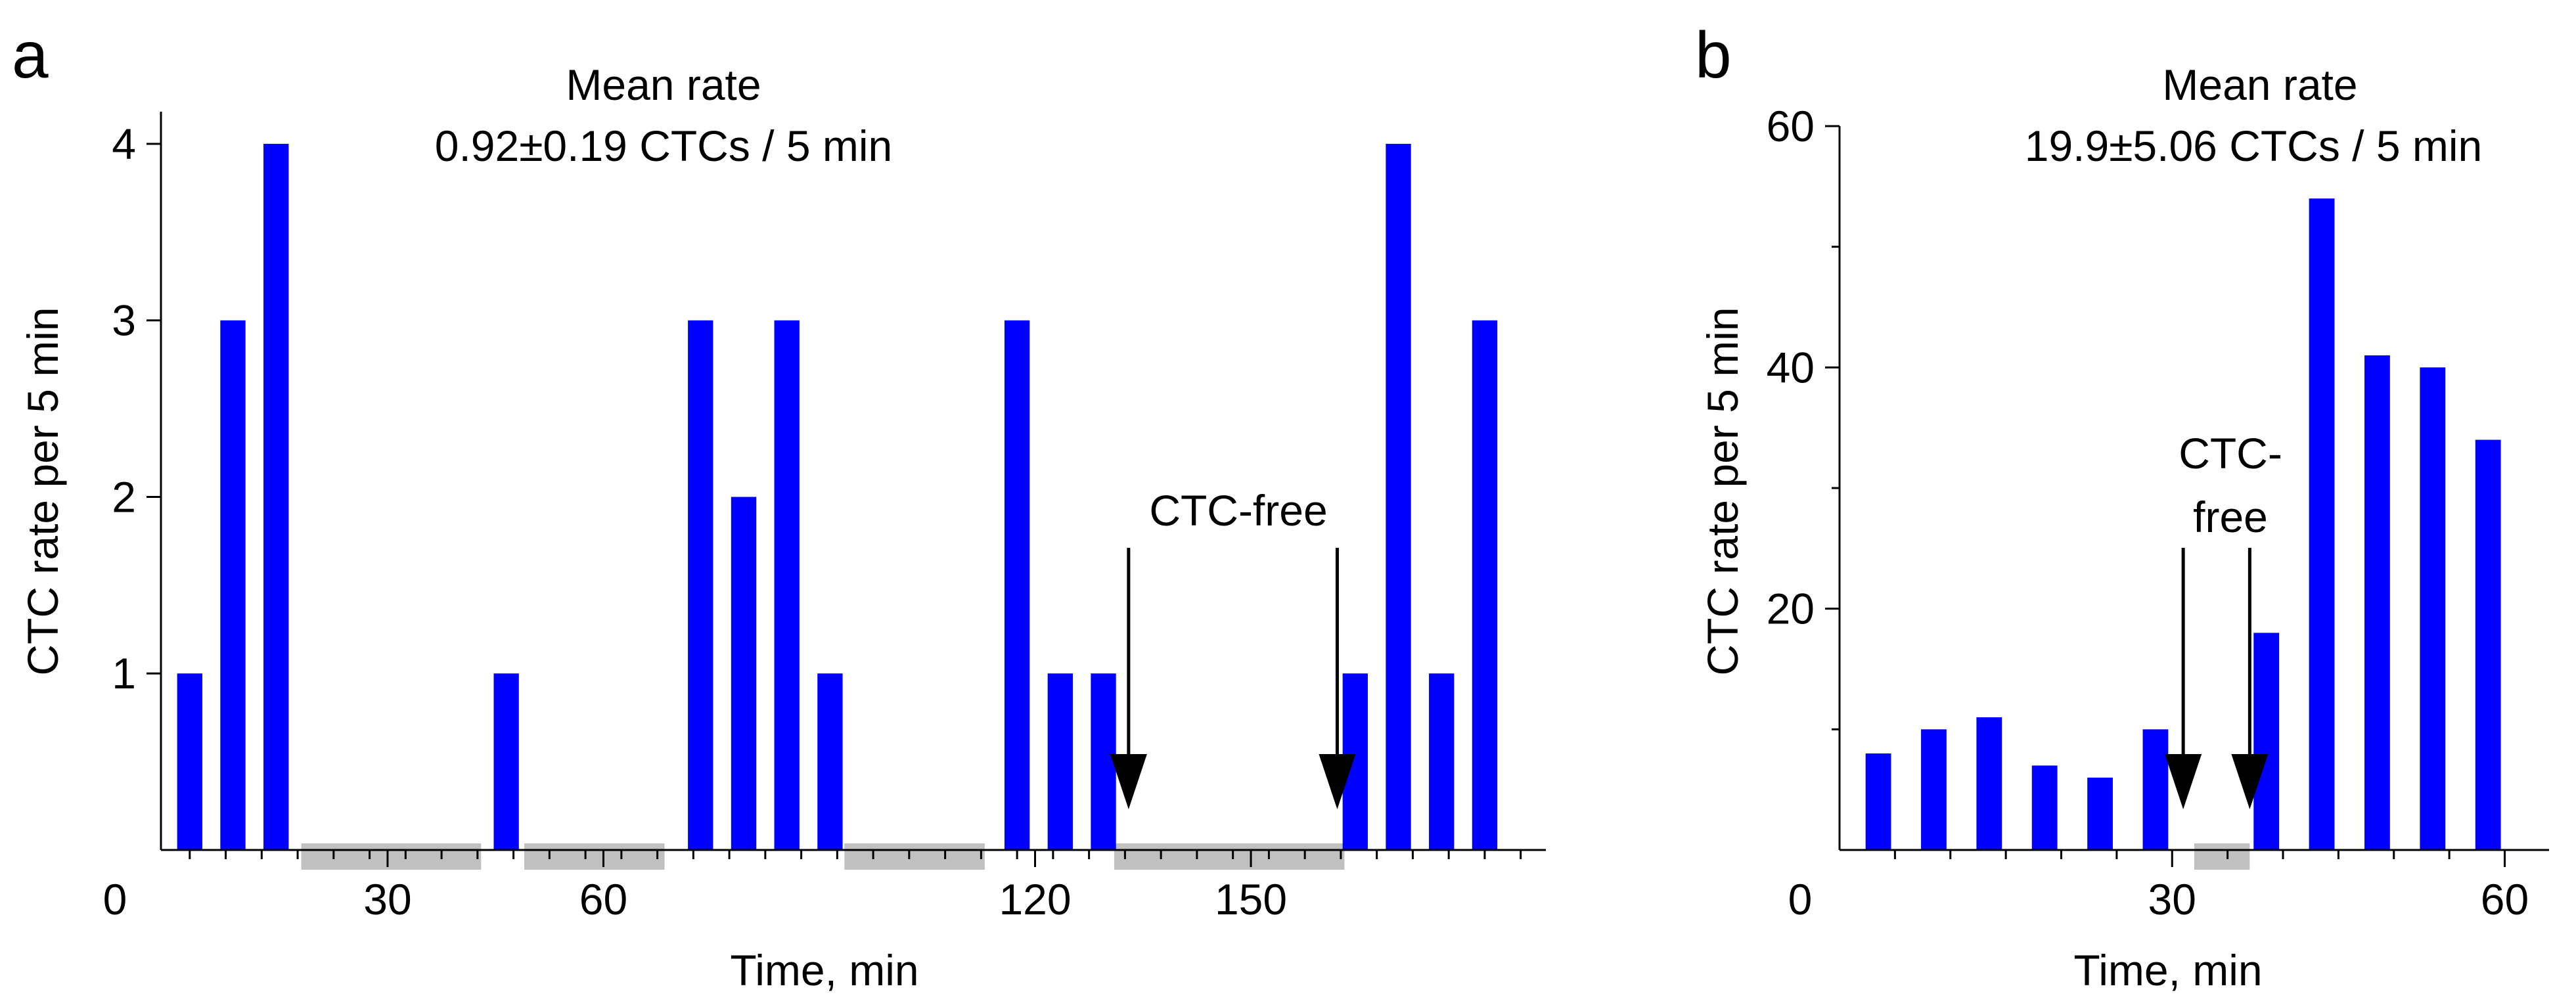  I want to click on panel-a-ylabel: CTC rate per 5 min, so click(42, 491).